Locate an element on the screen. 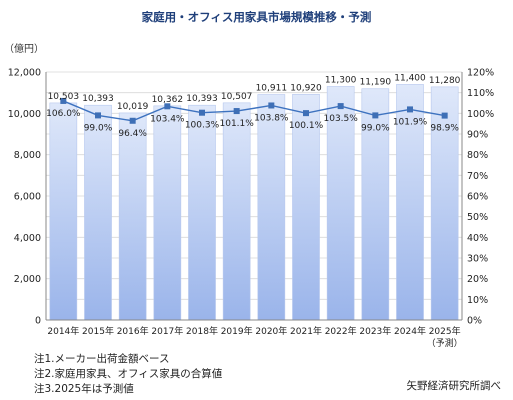 The width and height of the screenshot is (513, 400). x-tick-label: 2016年 is located at coordinates (133, 331).